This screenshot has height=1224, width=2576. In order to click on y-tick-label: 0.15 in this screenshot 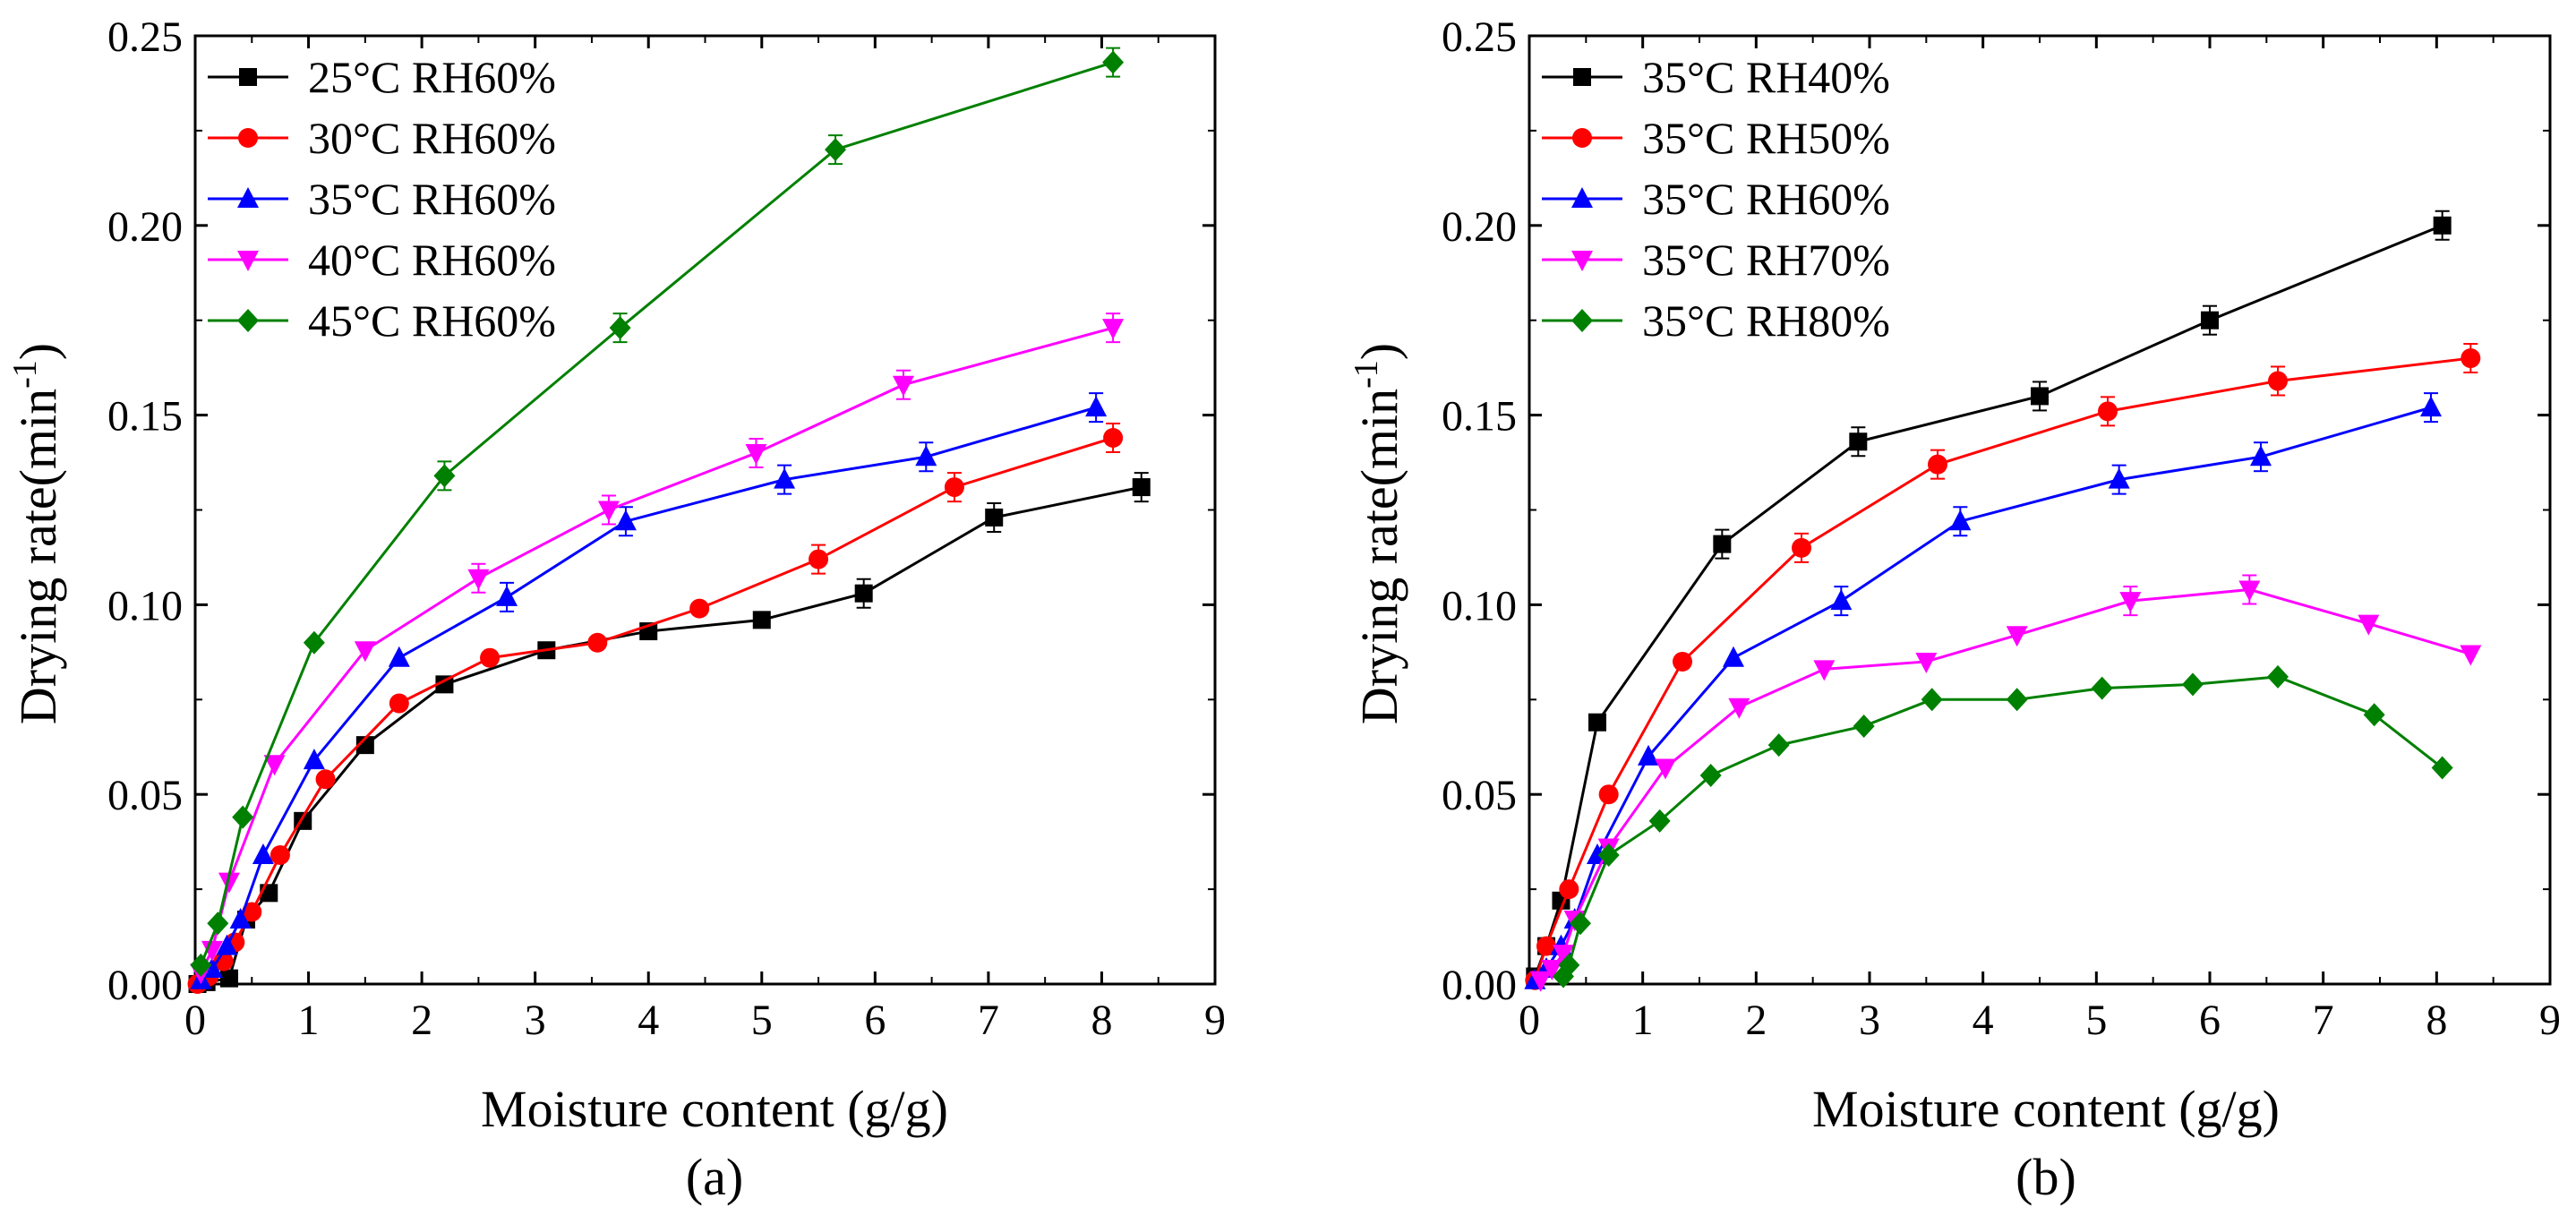, I will do `click(145, 417)`.